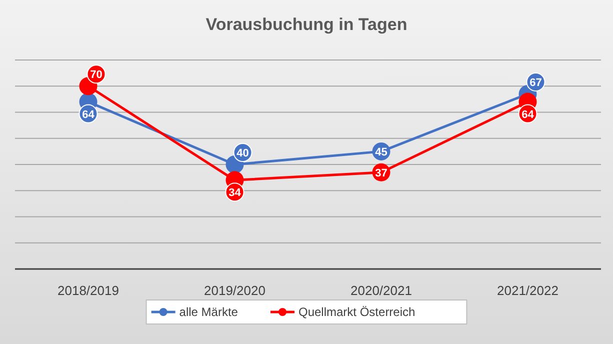 Image resolution: width=613 pixels, height=344 pixels. What do you see at coordinates (307, 24) in the screenshot?
I see `chart-title: Vorausbuchung in Tagen` at bounding box center [307, 24].